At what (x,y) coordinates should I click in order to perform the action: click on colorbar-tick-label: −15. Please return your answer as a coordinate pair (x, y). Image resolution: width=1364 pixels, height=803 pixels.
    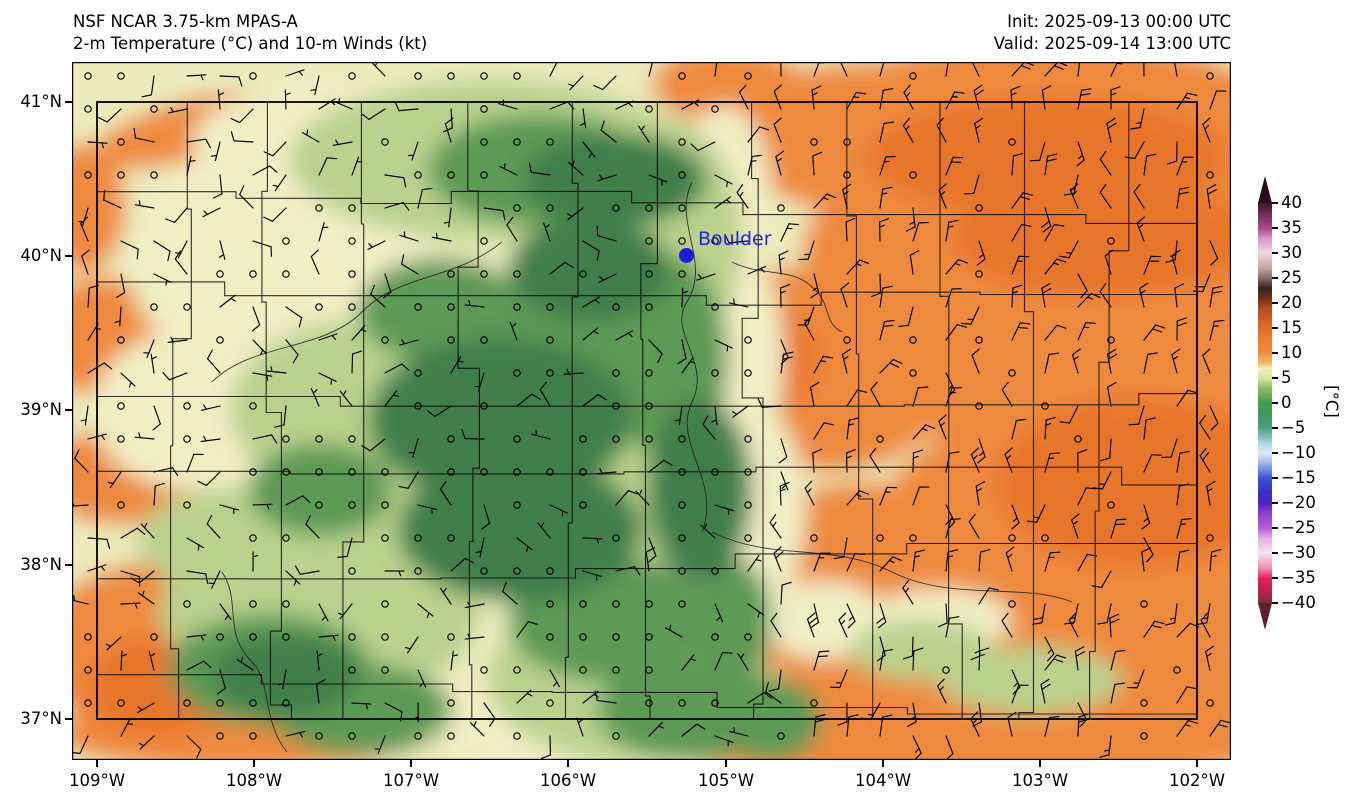
    Looking at the image, I should click on (1294, 477).